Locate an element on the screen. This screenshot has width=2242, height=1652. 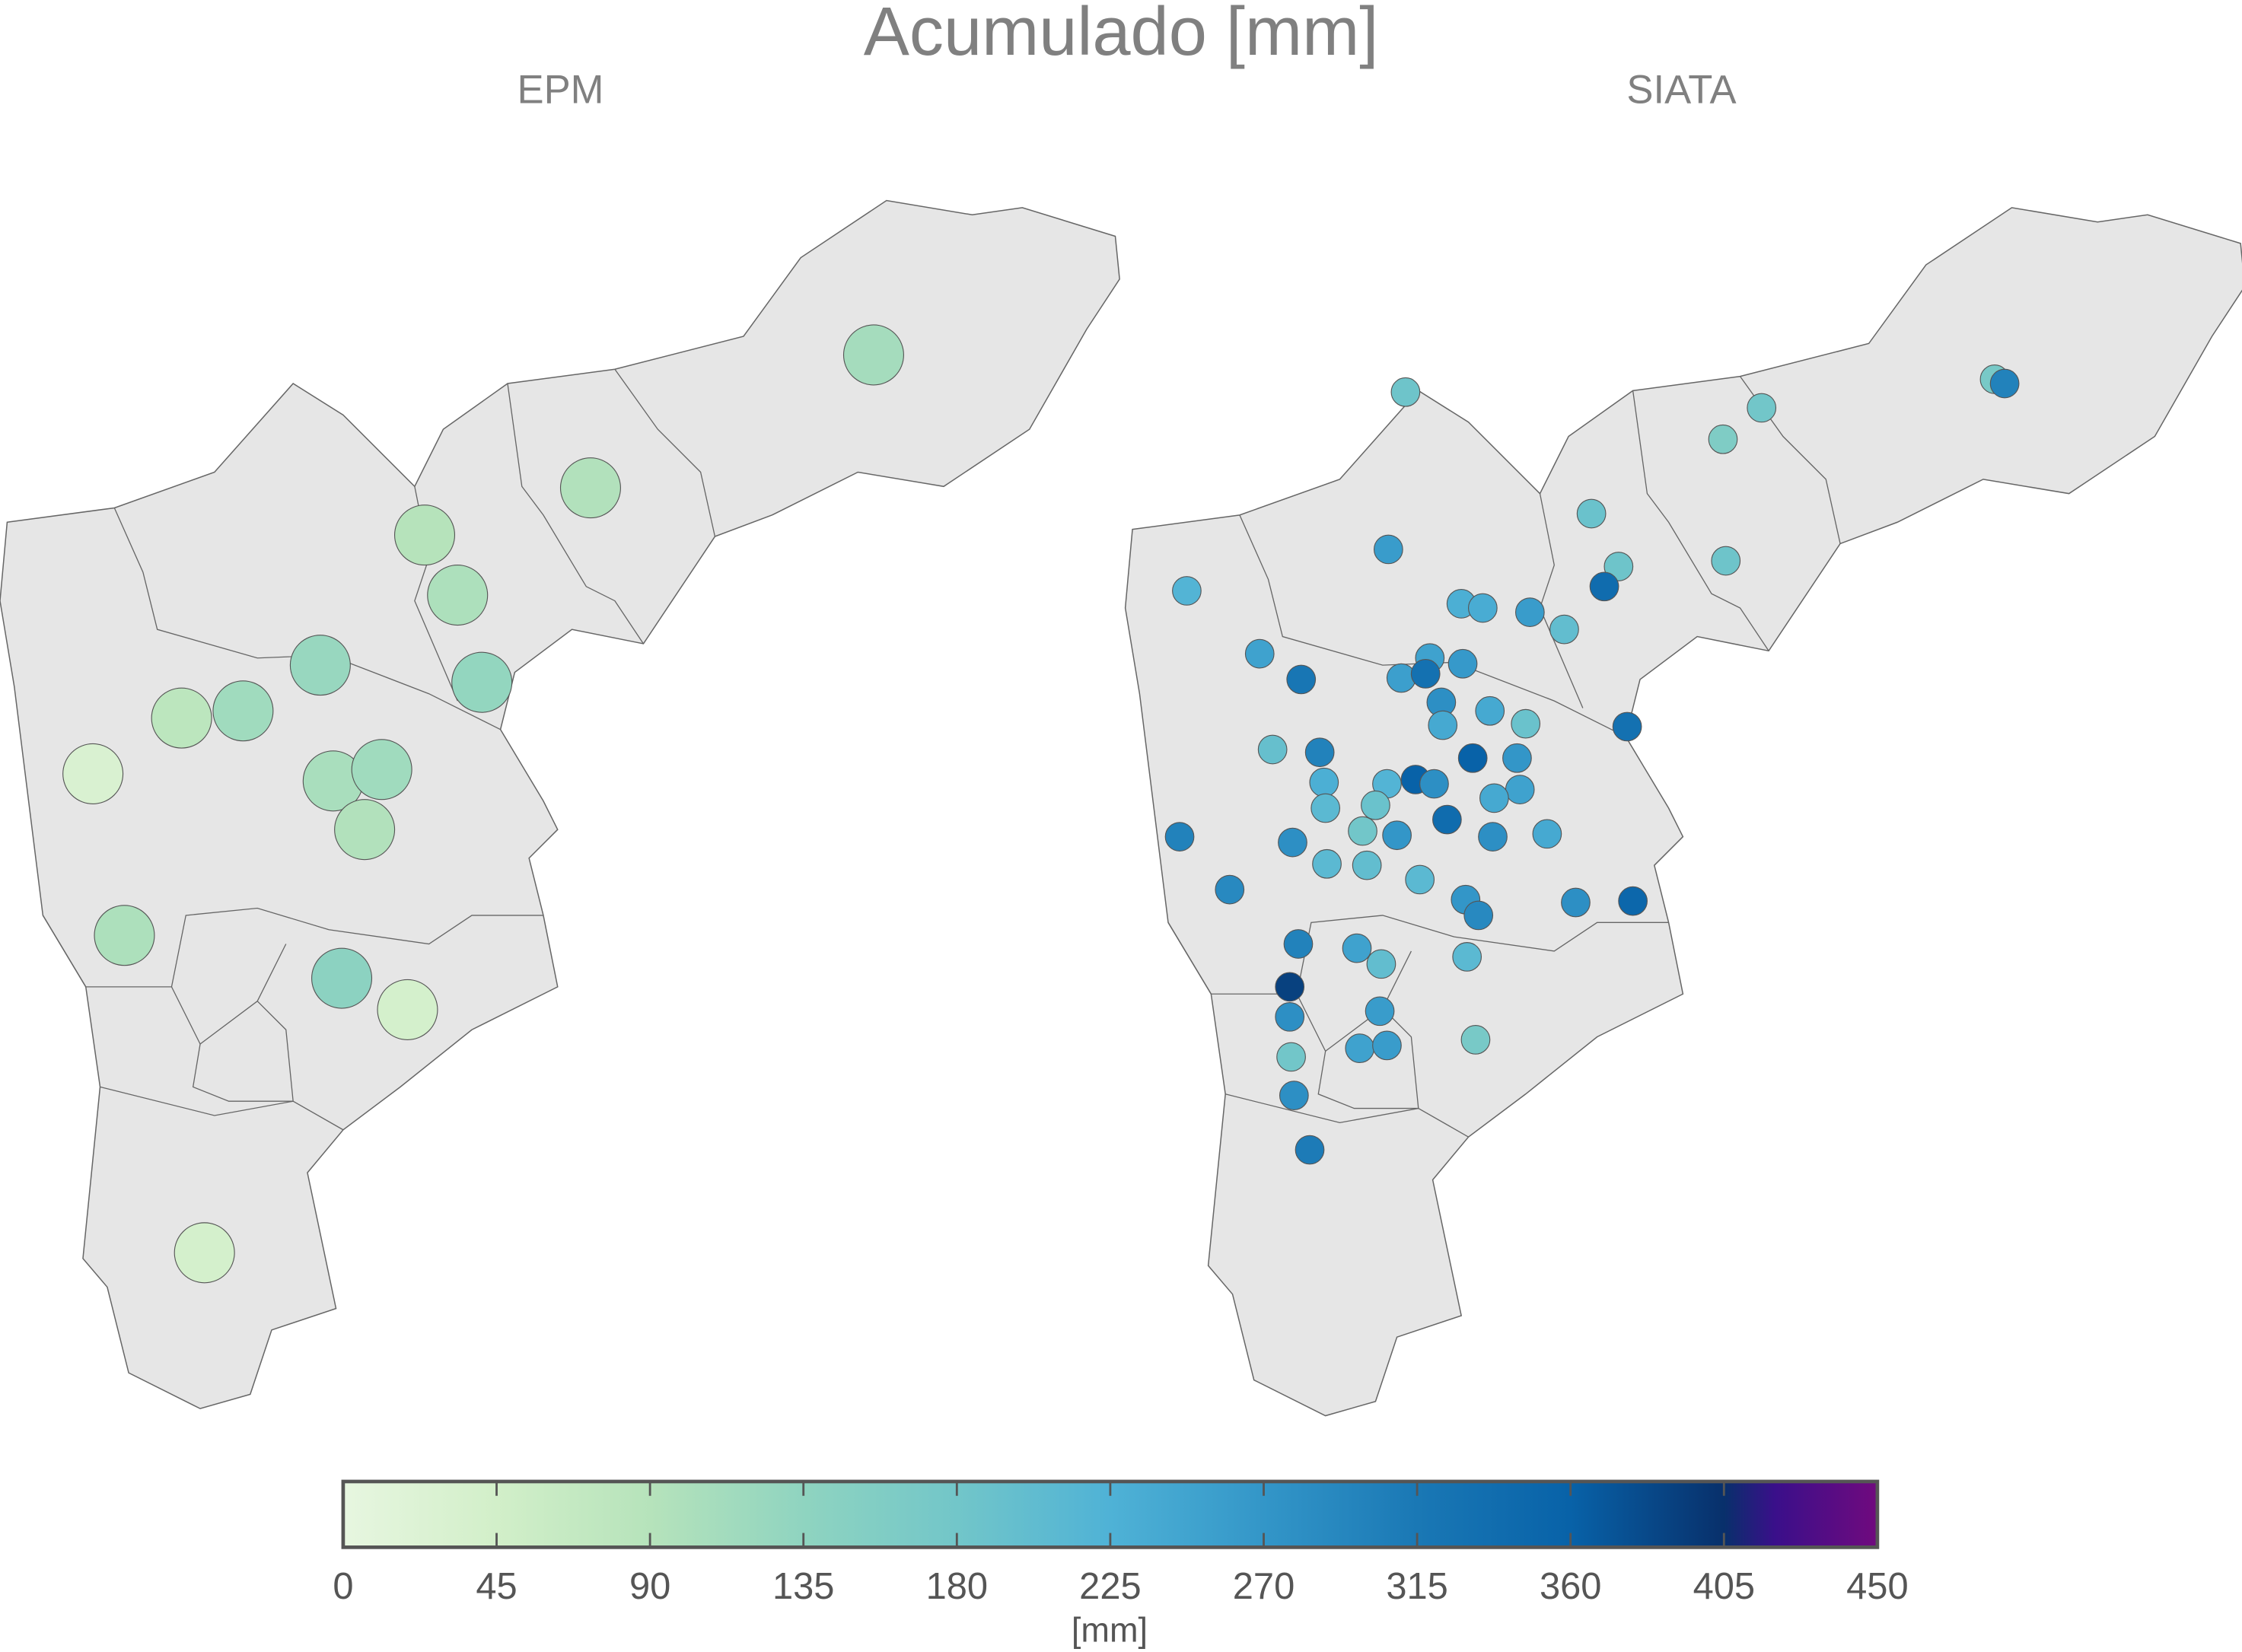
colorbar-tick-label: 180 is located at coordinates (957, 1586).